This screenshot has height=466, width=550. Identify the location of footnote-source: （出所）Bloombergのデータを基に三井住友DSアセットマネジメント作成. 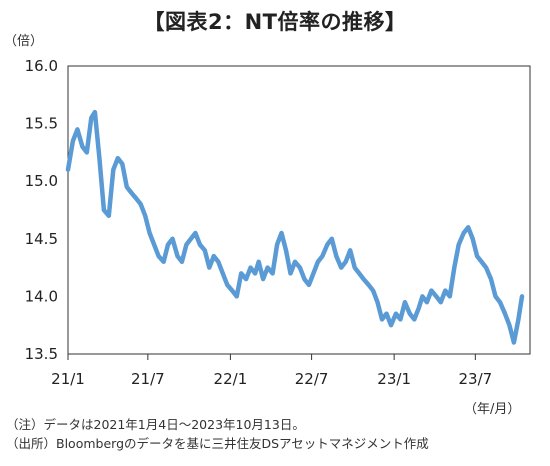
(217, 443).